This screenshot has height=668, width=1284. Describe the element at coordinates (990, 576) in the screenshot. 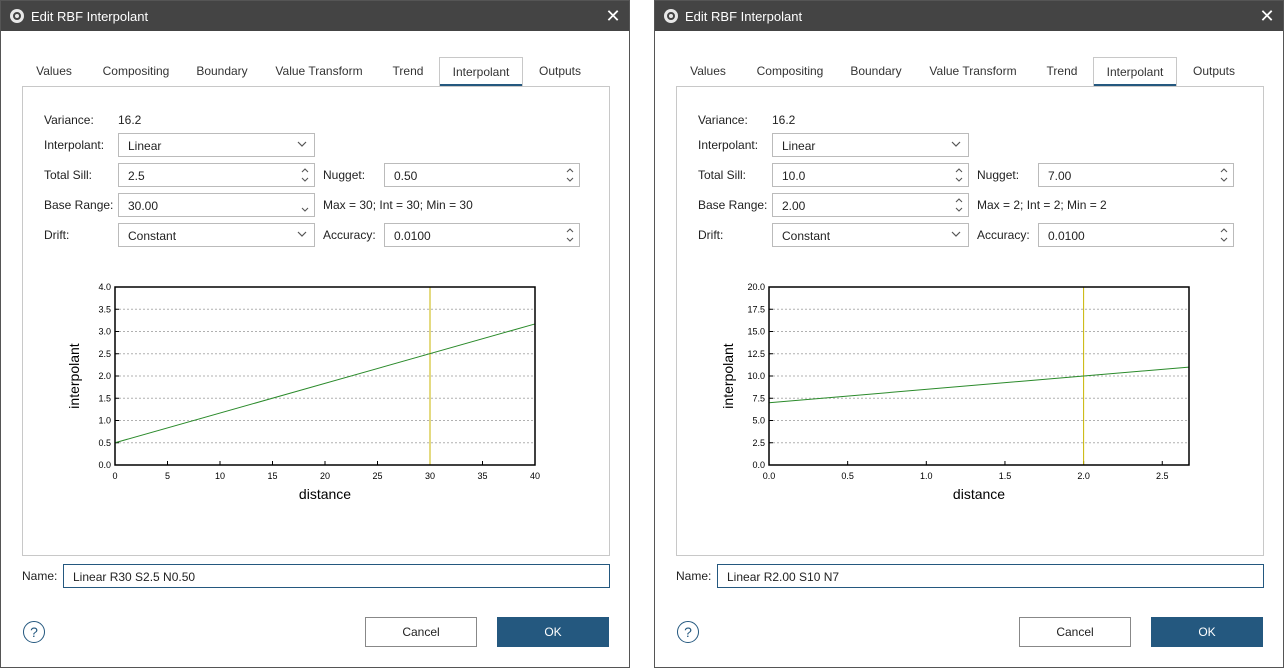

I see `name-input: Linear R2.00 S10 N7` at that location.